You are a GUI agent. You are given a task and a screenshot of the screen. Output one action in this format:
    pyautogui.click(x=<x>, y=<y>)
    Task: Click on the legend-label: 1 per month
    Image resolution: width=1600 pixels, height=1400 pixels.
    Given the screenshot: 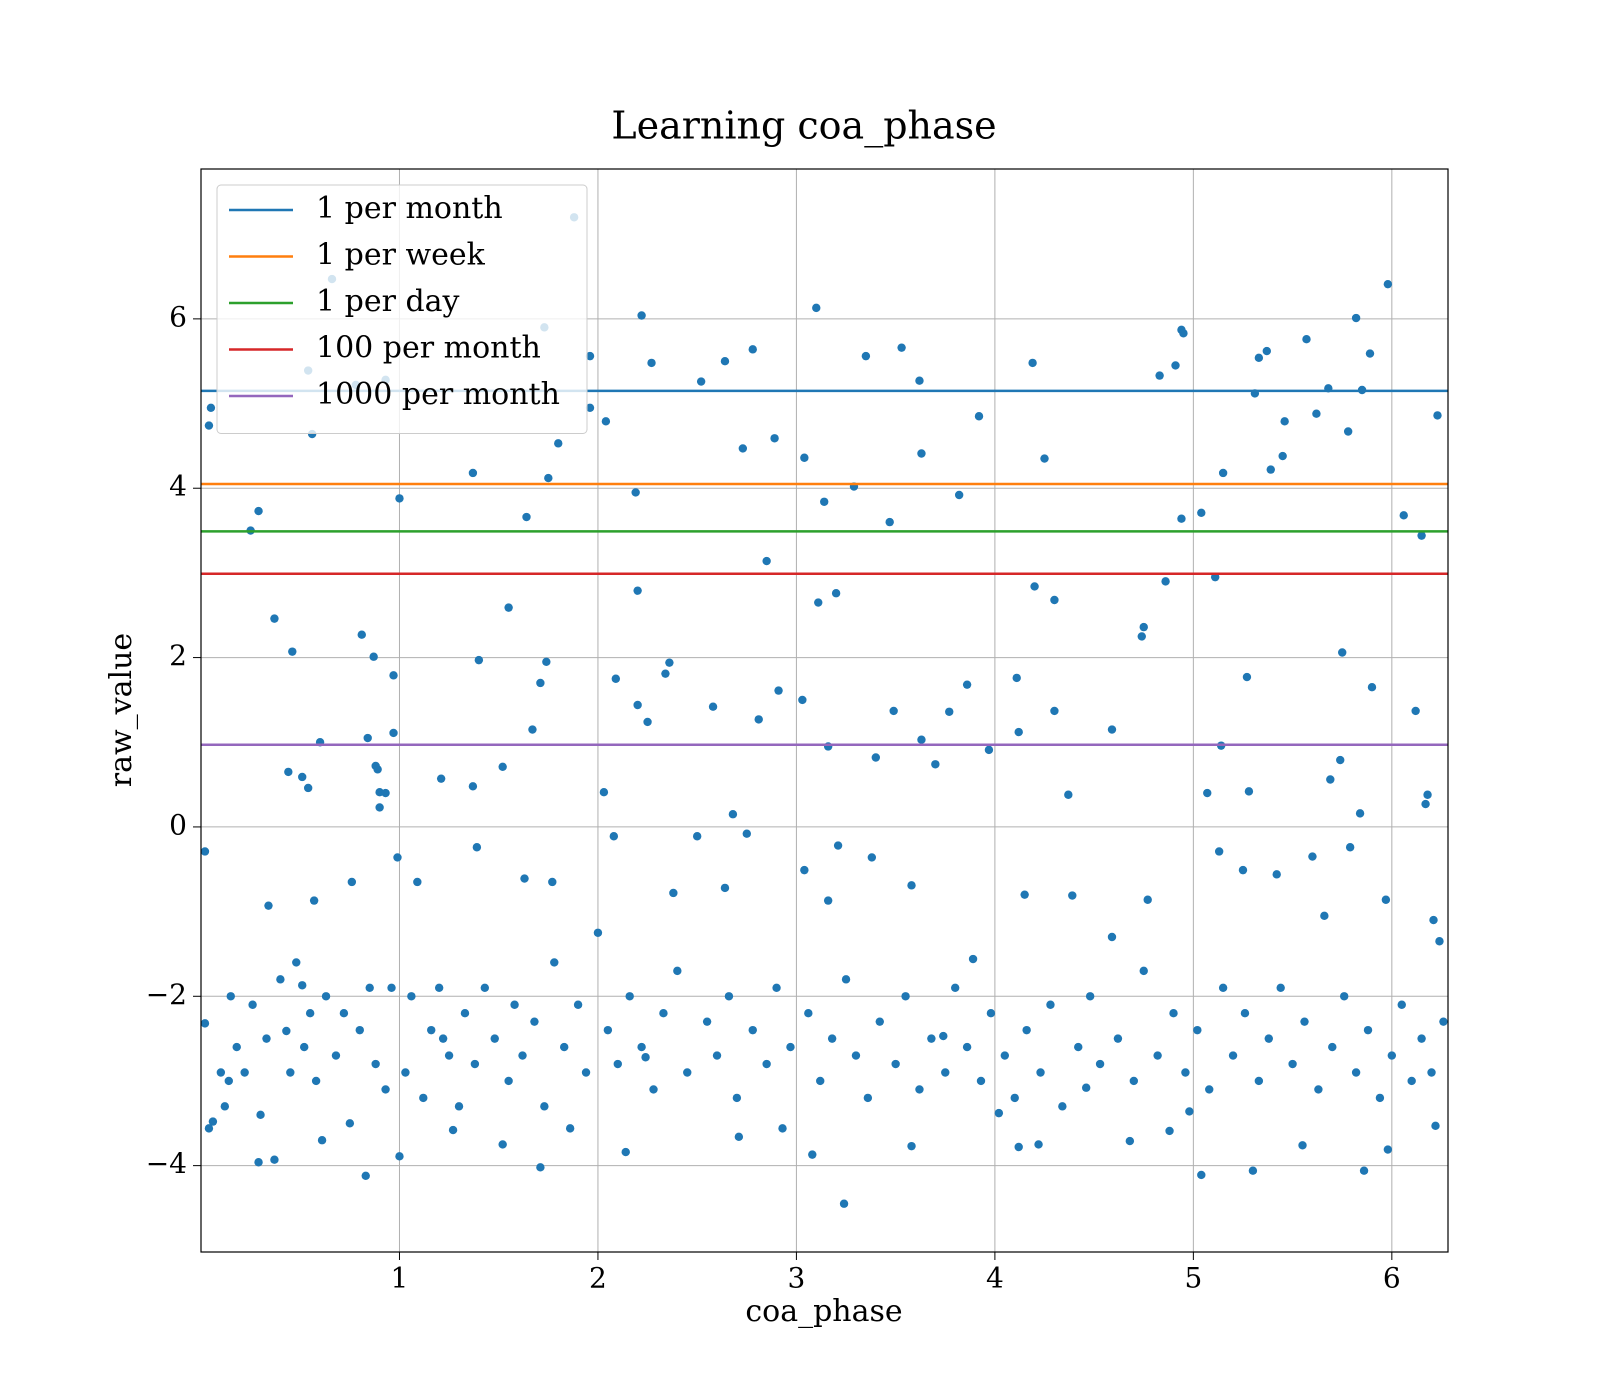 What is the action you would take?
    pyautogui.click(x=409, y=208)
    